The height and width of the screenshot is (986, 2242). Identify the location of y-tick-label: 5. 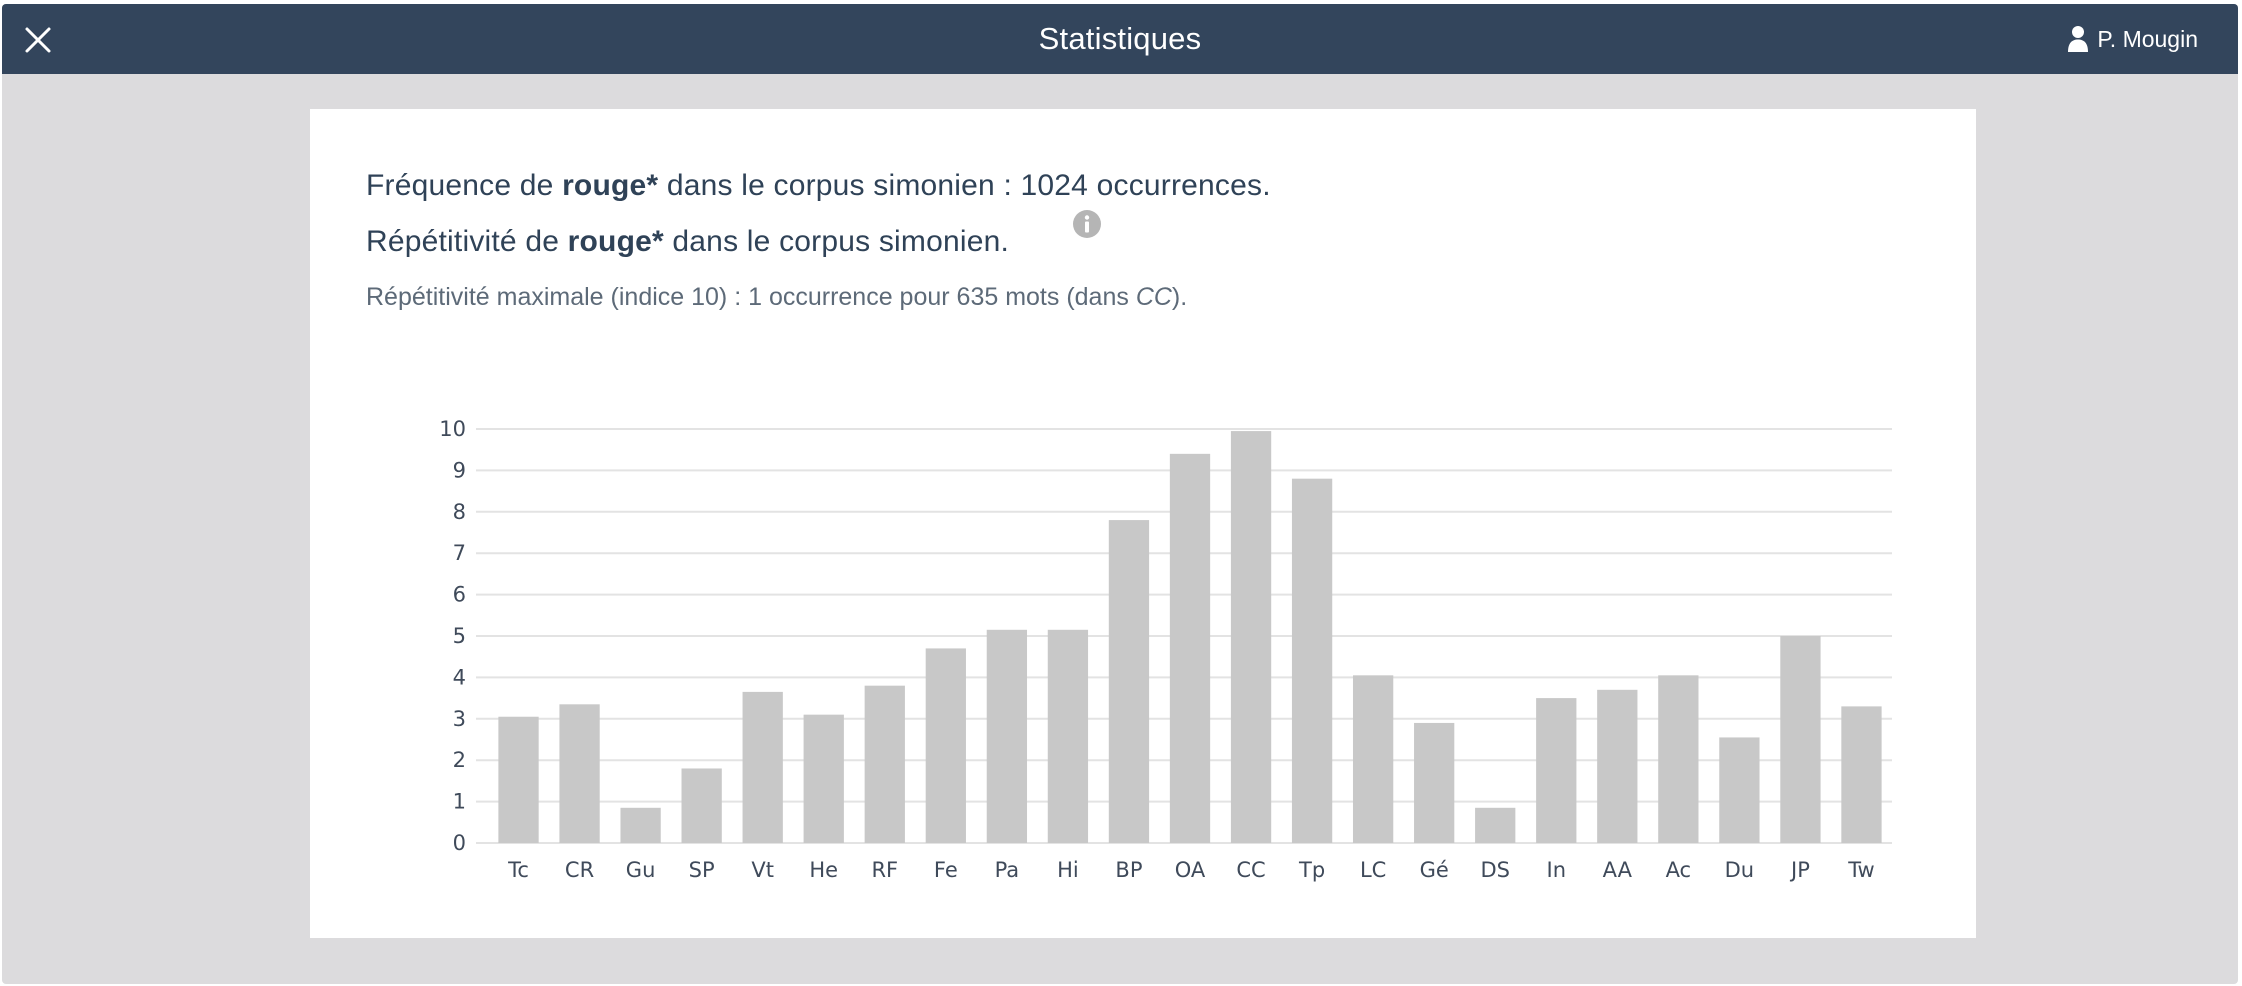
(459, 636).